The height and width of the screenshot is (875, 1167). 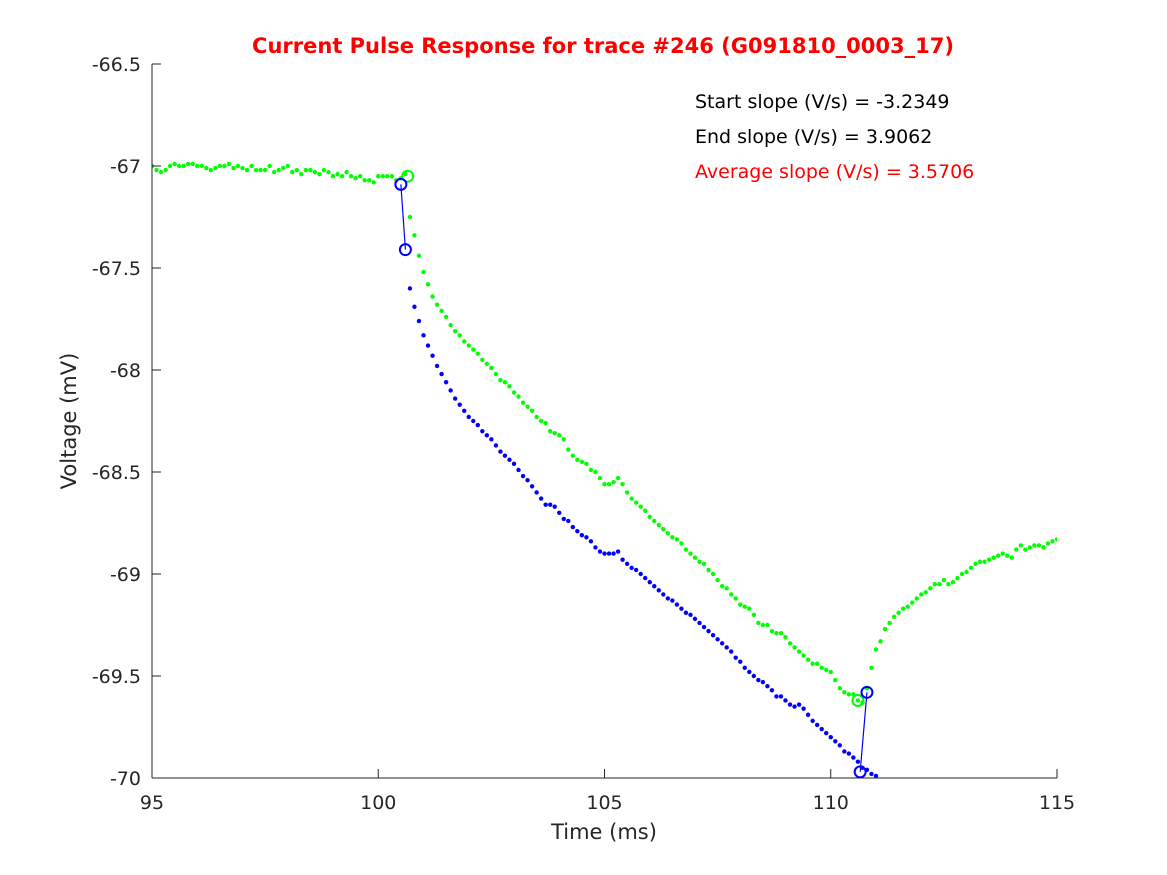 What do you see at coordinates (603, 832) in the screenshot?
I see `x-axis-label: Time (ms)` at bounding box center [603, 832].